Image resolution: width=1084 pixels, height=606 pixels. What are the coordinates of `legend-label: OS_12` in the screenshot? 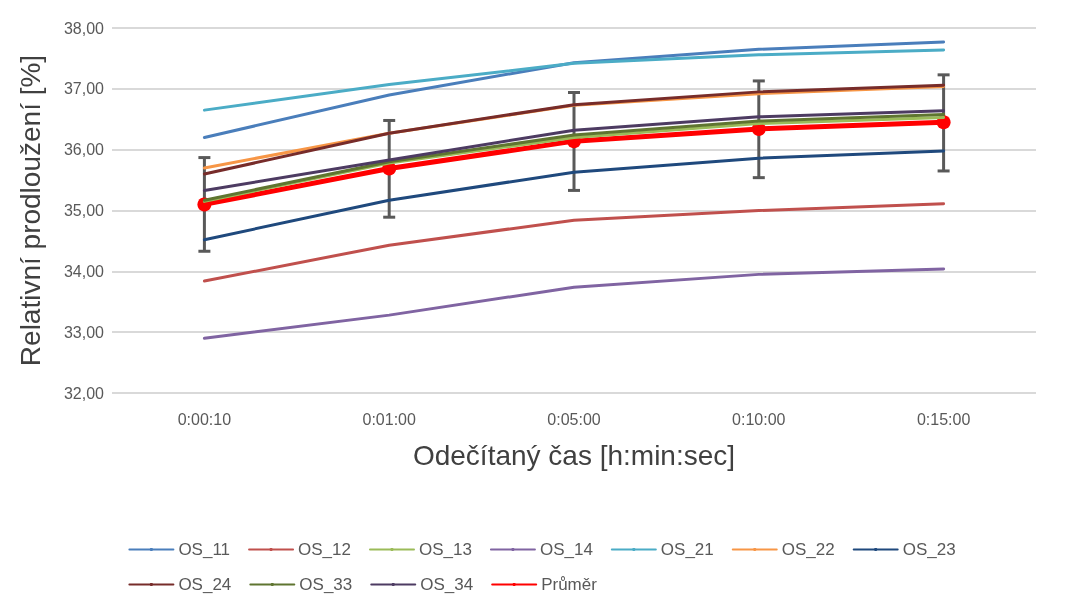 It's located at (324, 549).